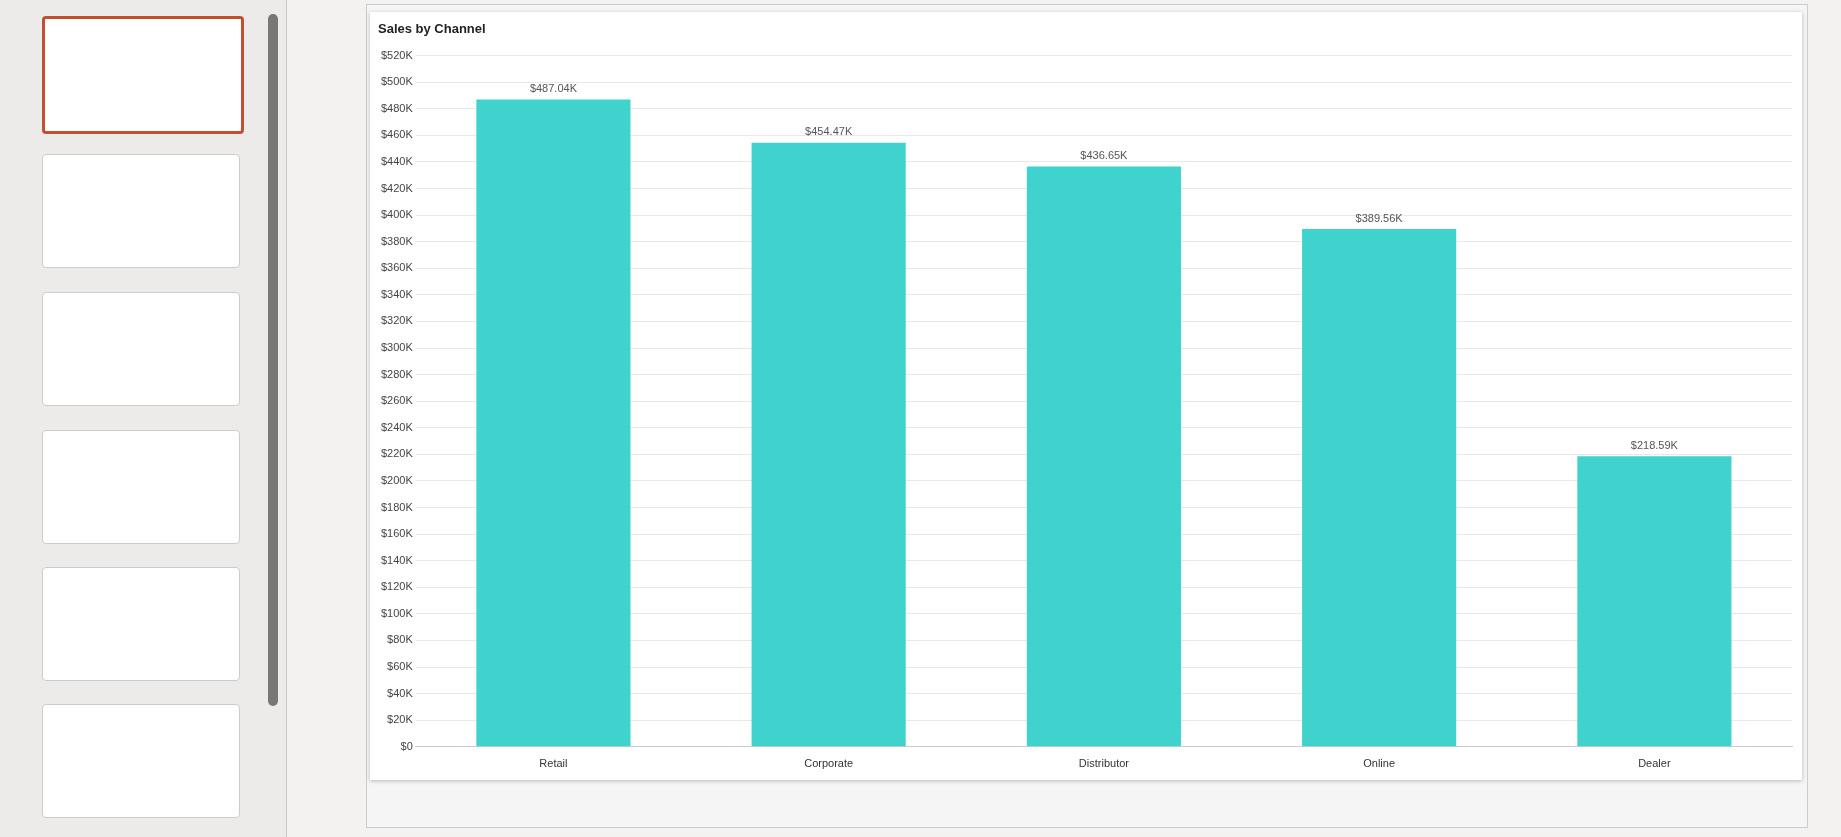 This screenshot has width=1841, height=837. Describe the element at coordinates (400, 666) in the screenshot. I see `y-tick-label: $60K` at that location.